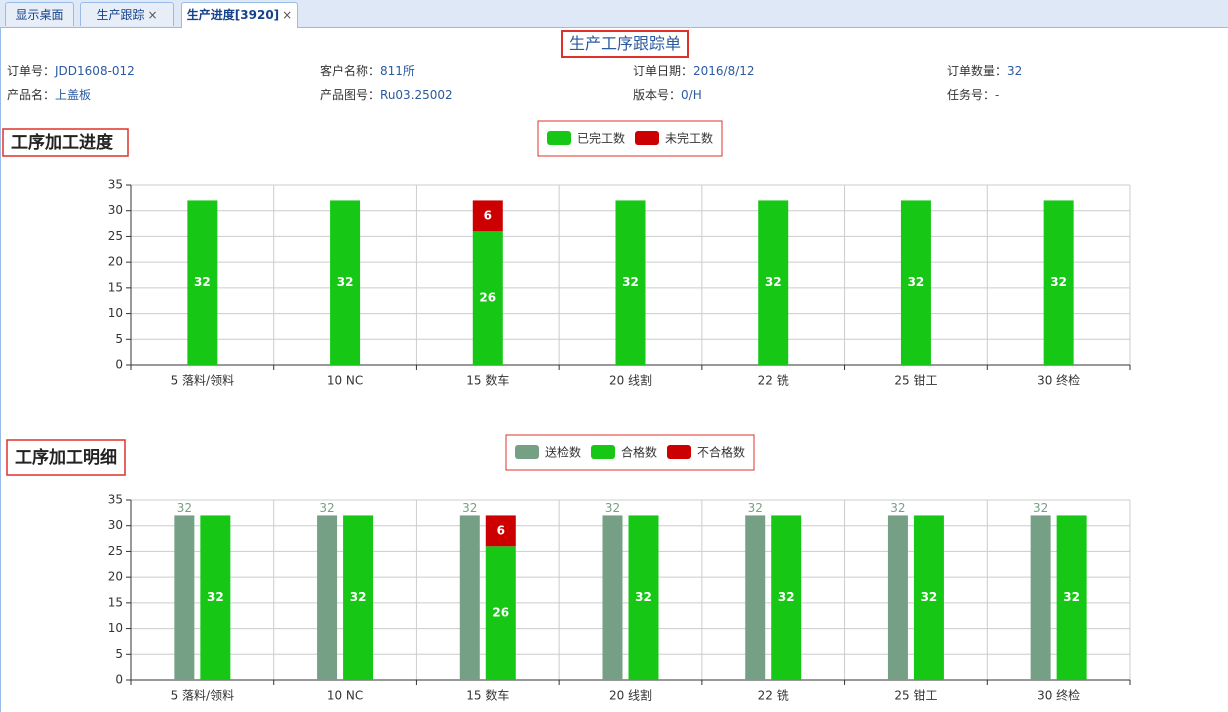 The width and height of the screenshot is (1228, 712). I want to click on field-label: 任务号：, so click(971, 95).